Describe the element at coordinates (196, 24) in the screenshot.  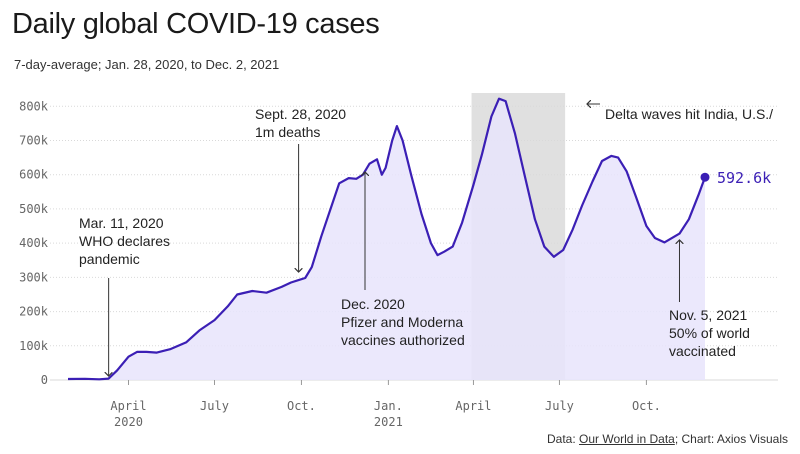
I see `chart-title: Daily global COVID-19 cases` at that location.